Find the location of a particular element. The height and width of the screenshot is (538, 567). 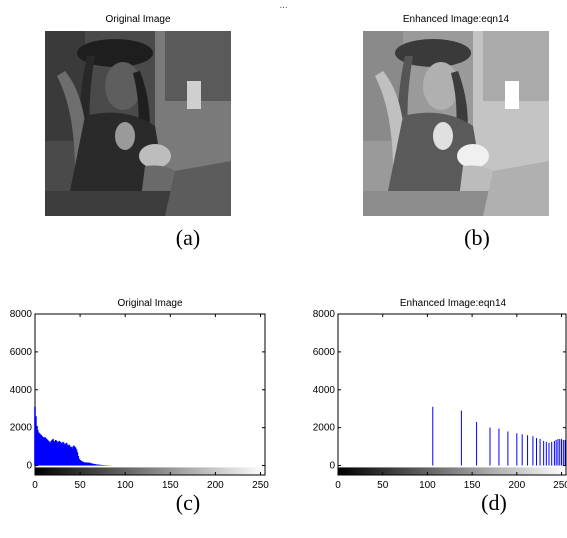

caption-d: (d) is located at coordinates (494, 502).